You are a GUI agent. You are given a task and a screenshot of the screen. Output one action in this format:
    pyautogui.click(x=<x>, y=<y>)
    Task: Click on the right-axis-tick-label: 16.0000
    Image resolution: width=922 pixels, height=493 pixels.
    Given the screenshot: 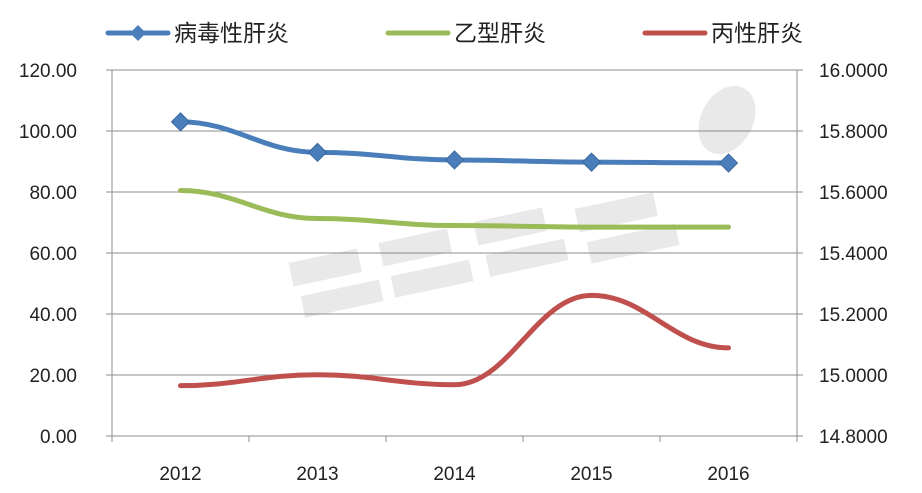 What is the action you would take?
    pyautogui.click(x=853, y=71)
    